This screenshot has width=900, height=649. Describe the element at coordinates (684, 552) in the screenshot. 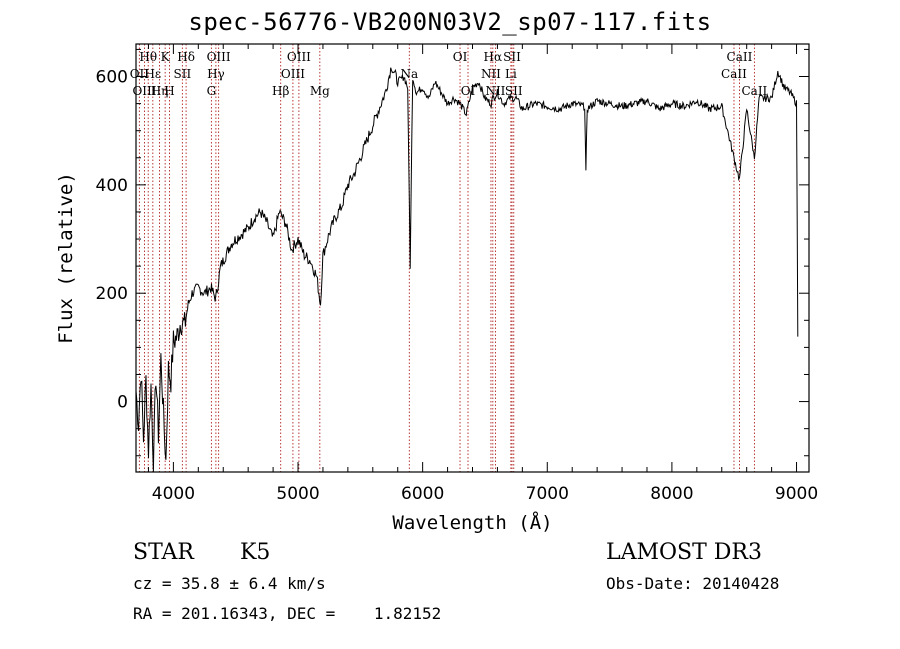

I see `survey-name: LAMOST DR3` at that location.